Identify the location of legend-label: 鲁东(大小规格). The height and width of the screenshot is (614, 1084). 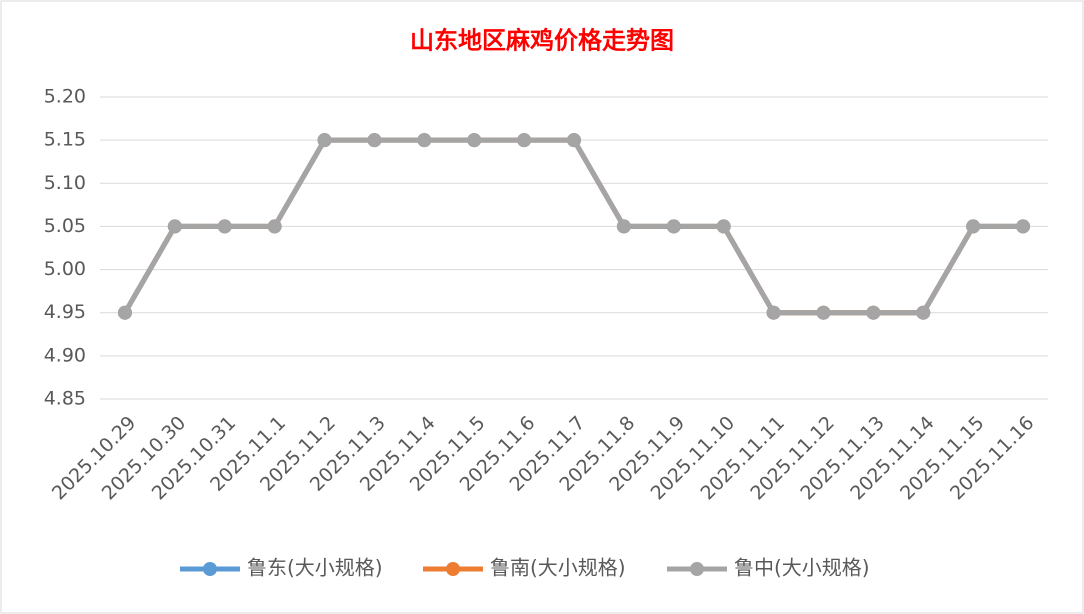
(315, 568).